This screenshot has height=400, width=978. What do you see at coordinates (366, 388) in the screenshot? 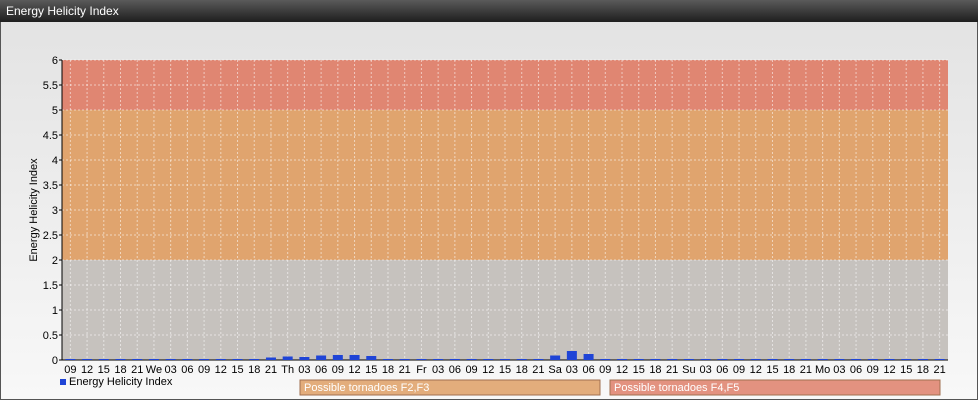
I see `zone-legend-label: Possible tornadoes F2,F3` at bounding box center [366, 388].